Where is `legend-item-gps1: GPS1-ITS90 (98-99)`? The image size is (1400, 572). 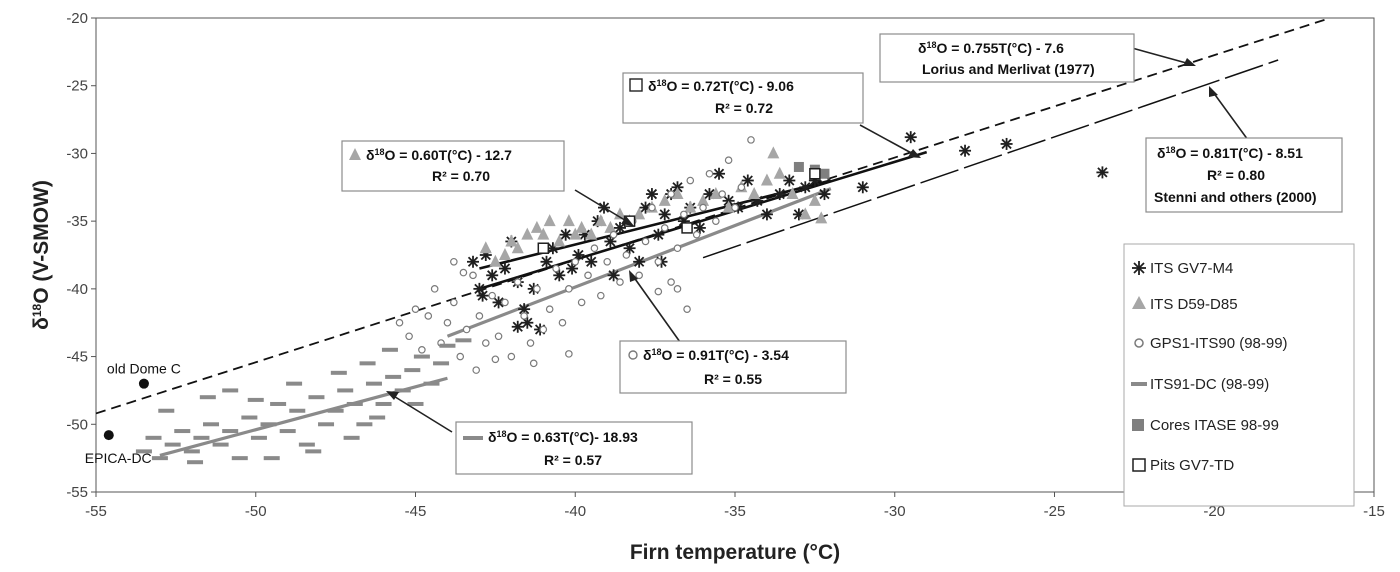 legend-item-gps1: GPS1-ITS90 (98-99) is located at coordinates (1211, 343).